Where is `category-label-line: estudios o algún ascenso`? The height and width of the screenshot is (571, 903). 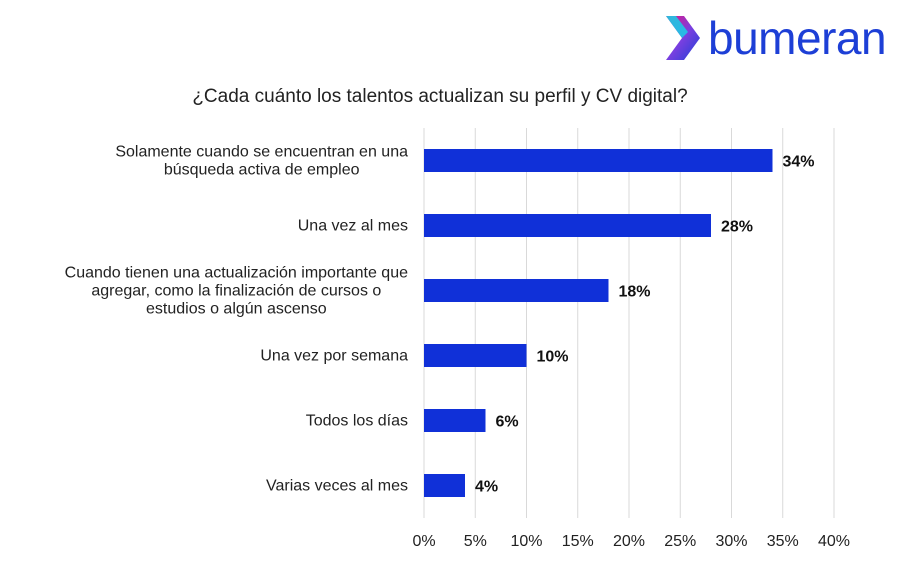
category-label-line: estudios o algún ascenso is located at coordinates (236, 309).